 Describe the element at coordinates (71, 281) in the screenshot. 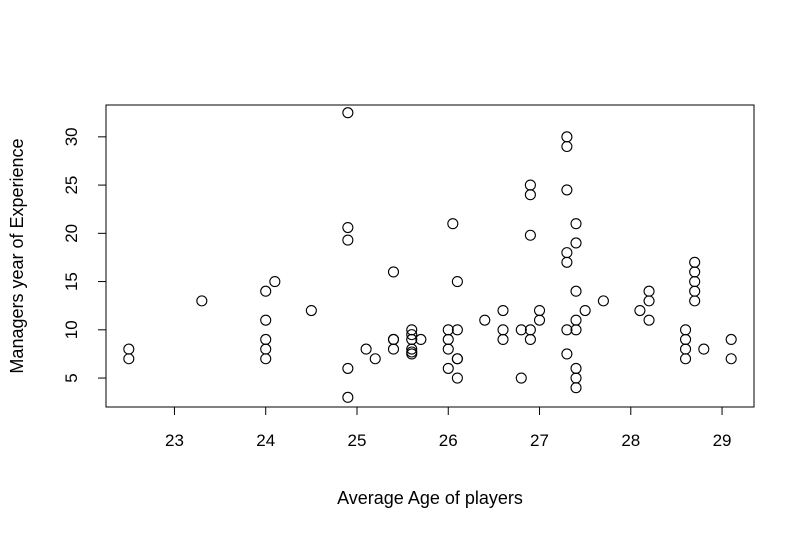

I see `y-tick-label: 15` at that location.